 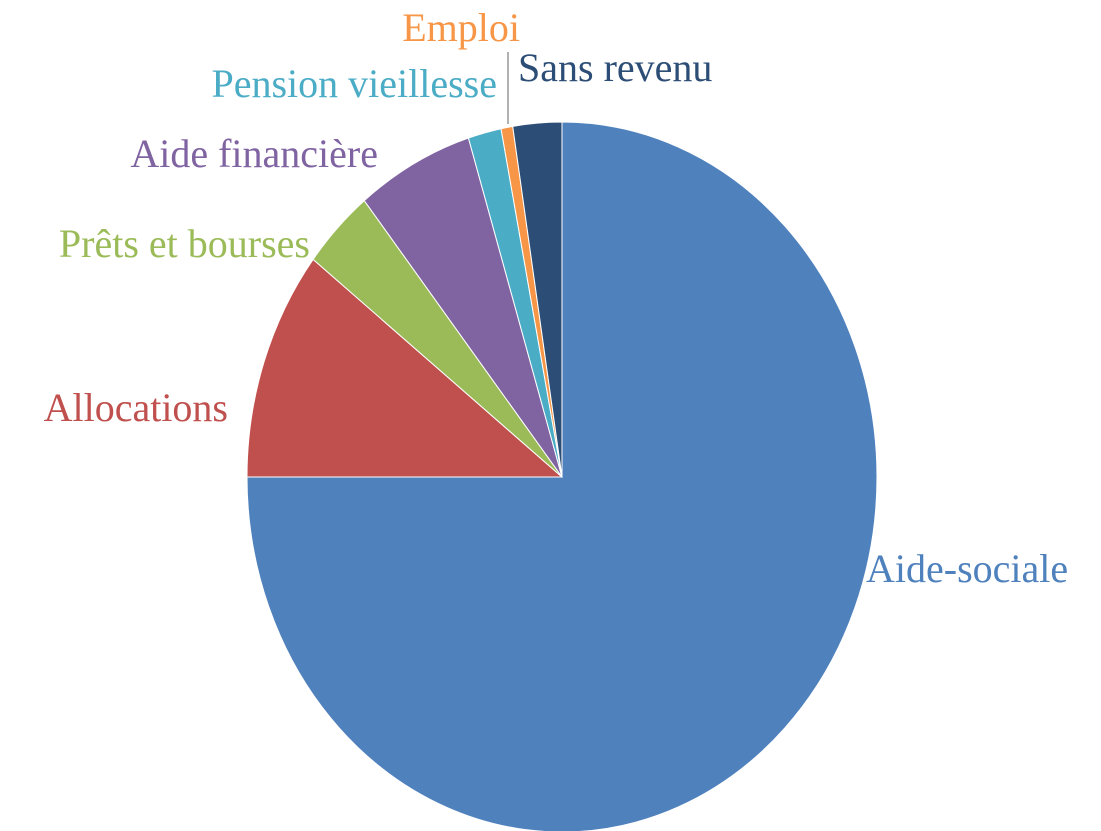 What do you see at coordinates (254, 153) in the screenshot?
I see `slice-label: Aide financière` at bounding box center [254, 153].